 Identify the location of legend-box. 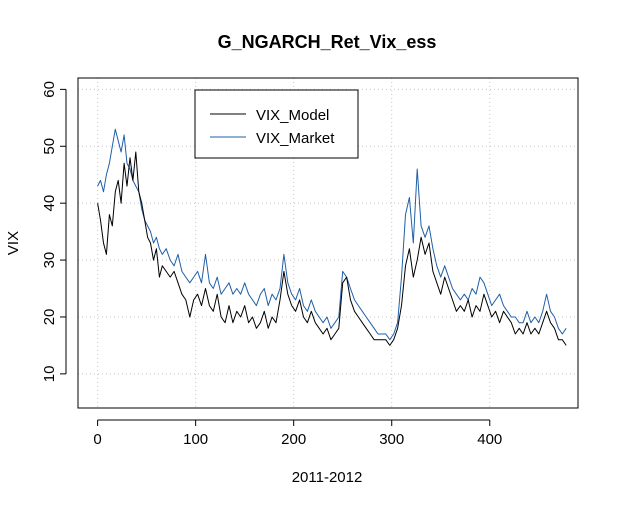
(276, 124).